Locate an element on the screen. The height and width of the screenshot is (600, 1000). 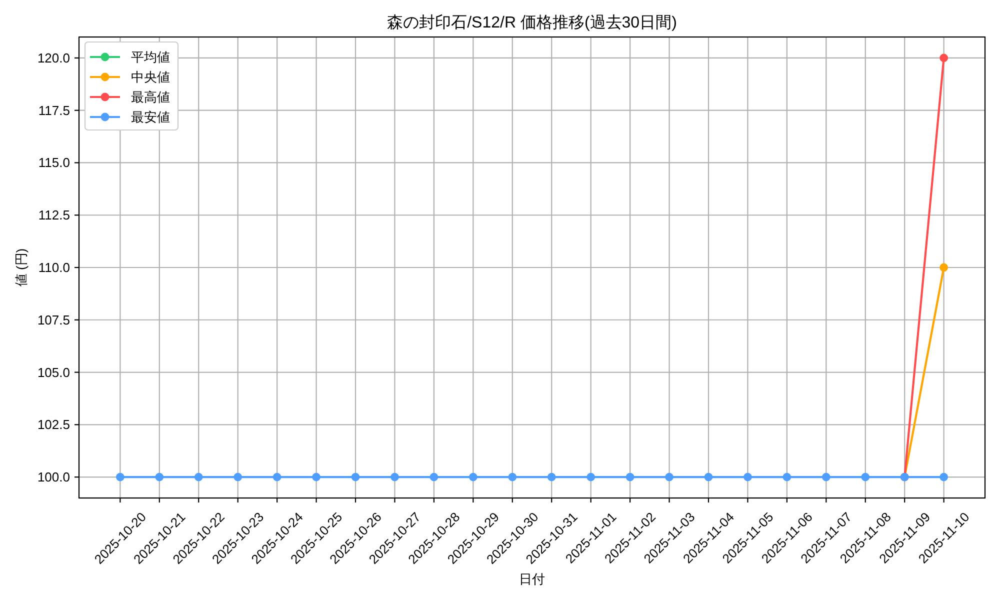
y-tick-label: 110.0 is located at coordinates (54, 267).